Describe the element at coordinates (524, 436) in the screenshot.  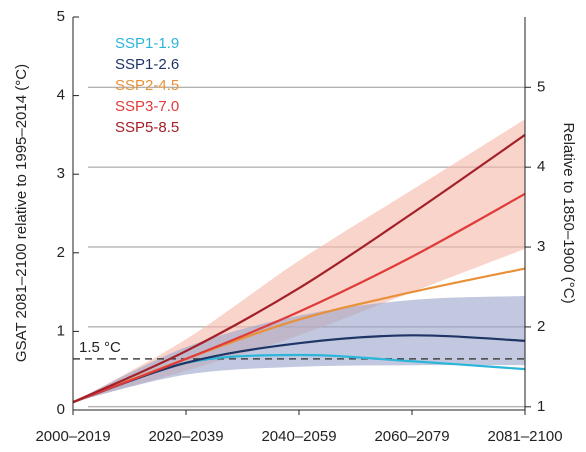
I see `x-tick-label: 2081–2100` at that location.